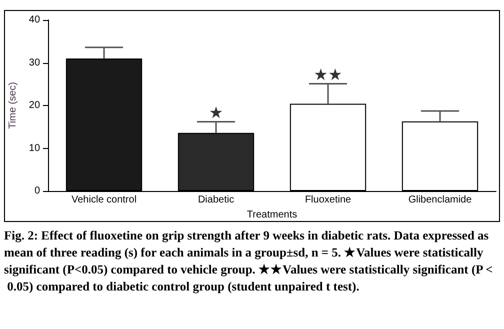 The width and height of the screenshot is (504, 329). I want to click on annotation: ★★, so click(328, 74).